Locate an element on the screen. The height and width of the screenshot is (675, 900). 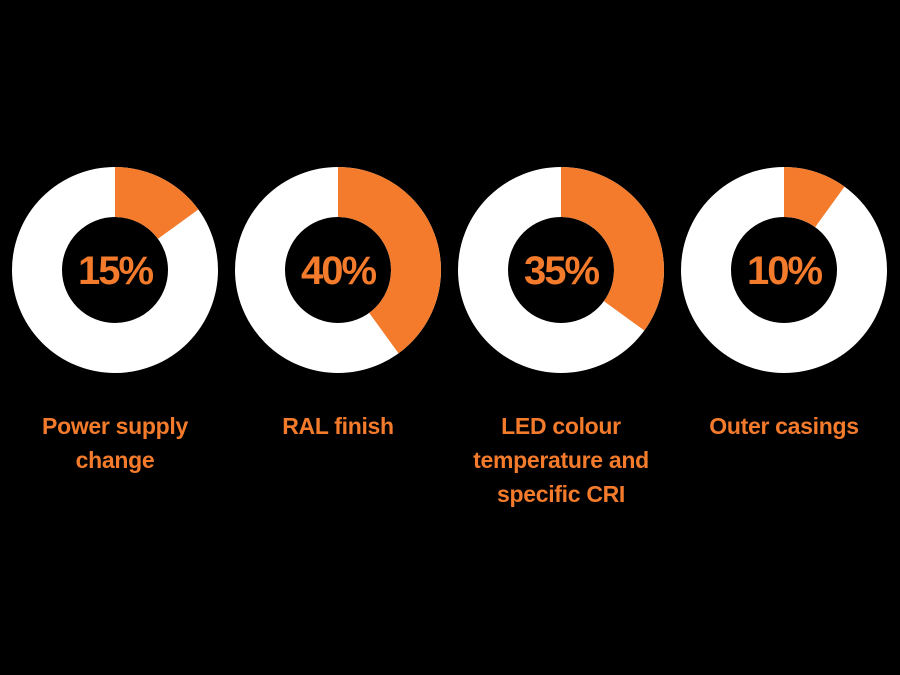
donut-value-label: 35% is located at coordinates (561, 271).